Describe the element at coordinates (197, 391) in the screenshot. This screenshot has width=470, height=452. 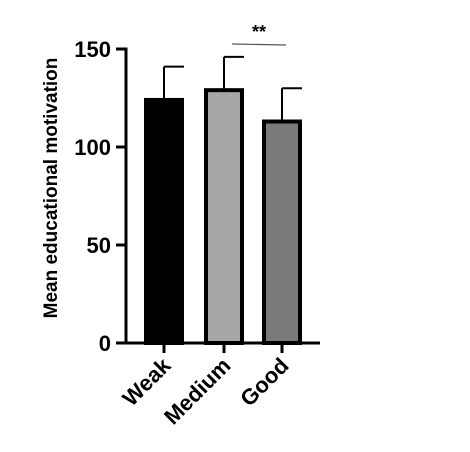
I see `x-tick-label-medium: Medium` at that location.